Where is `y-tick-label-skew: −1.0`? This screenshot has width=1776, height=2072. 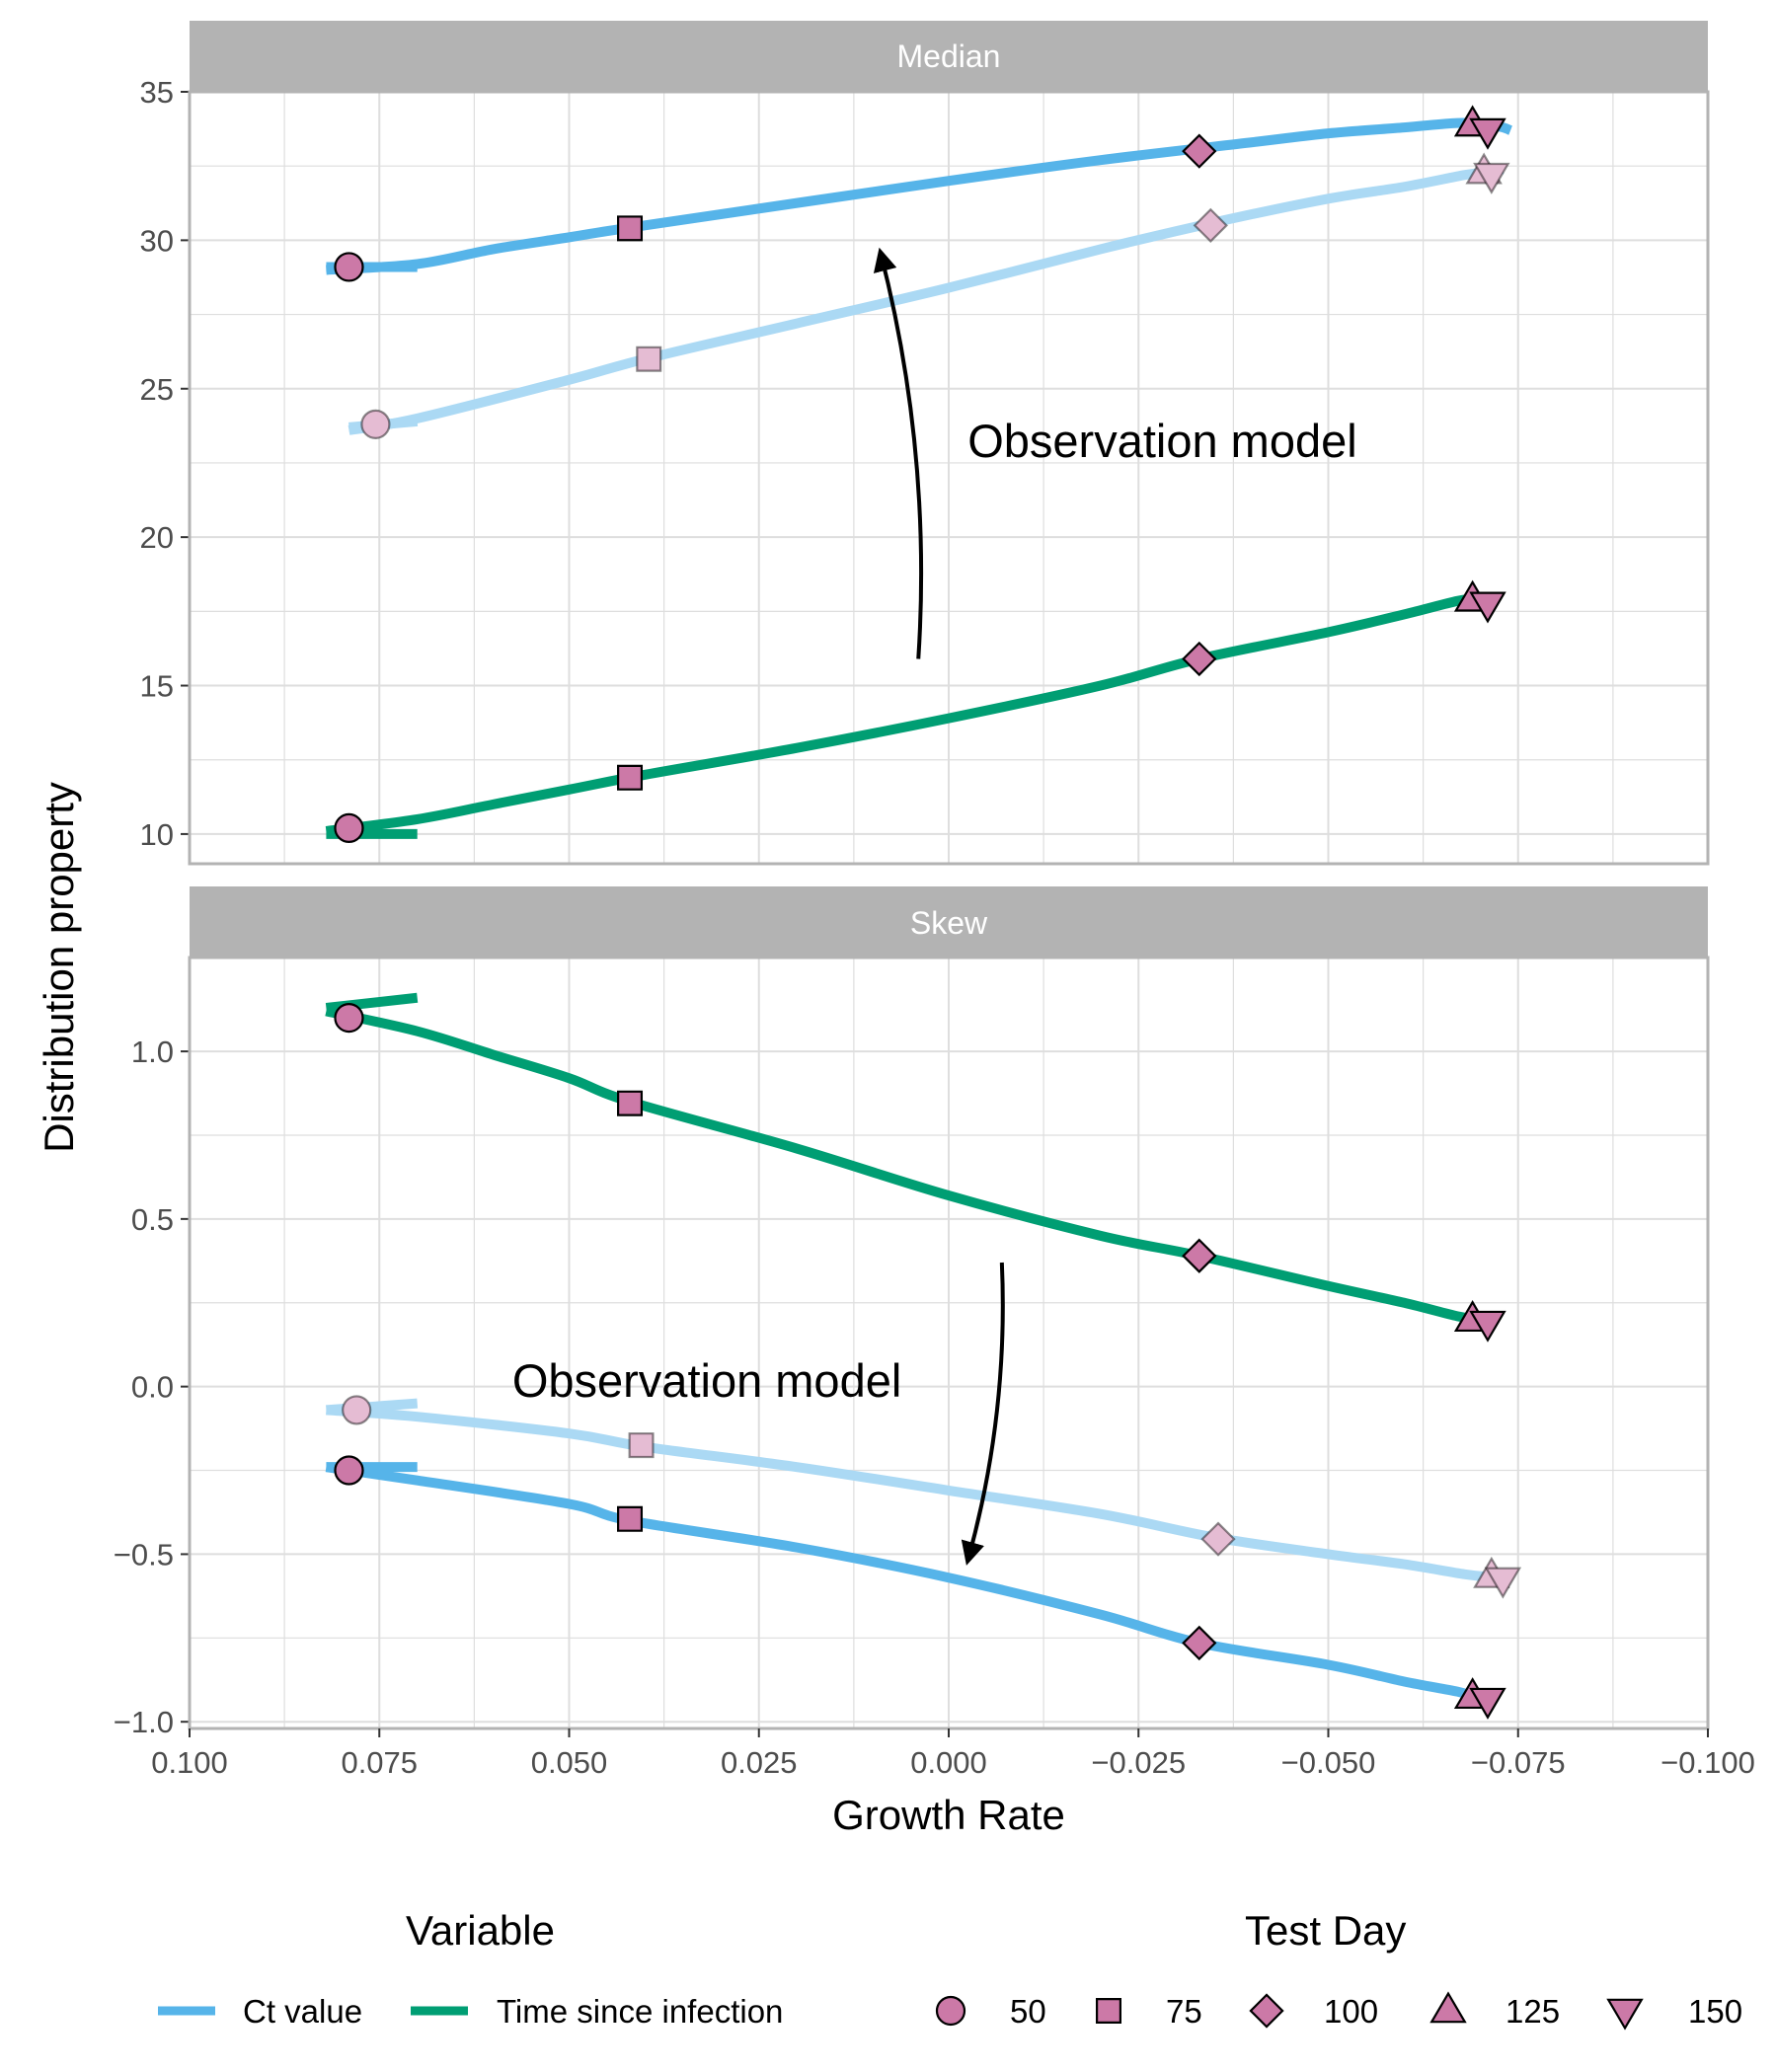
y-tick-label-skew: −1.0 is located at coordinates (144, 1722).